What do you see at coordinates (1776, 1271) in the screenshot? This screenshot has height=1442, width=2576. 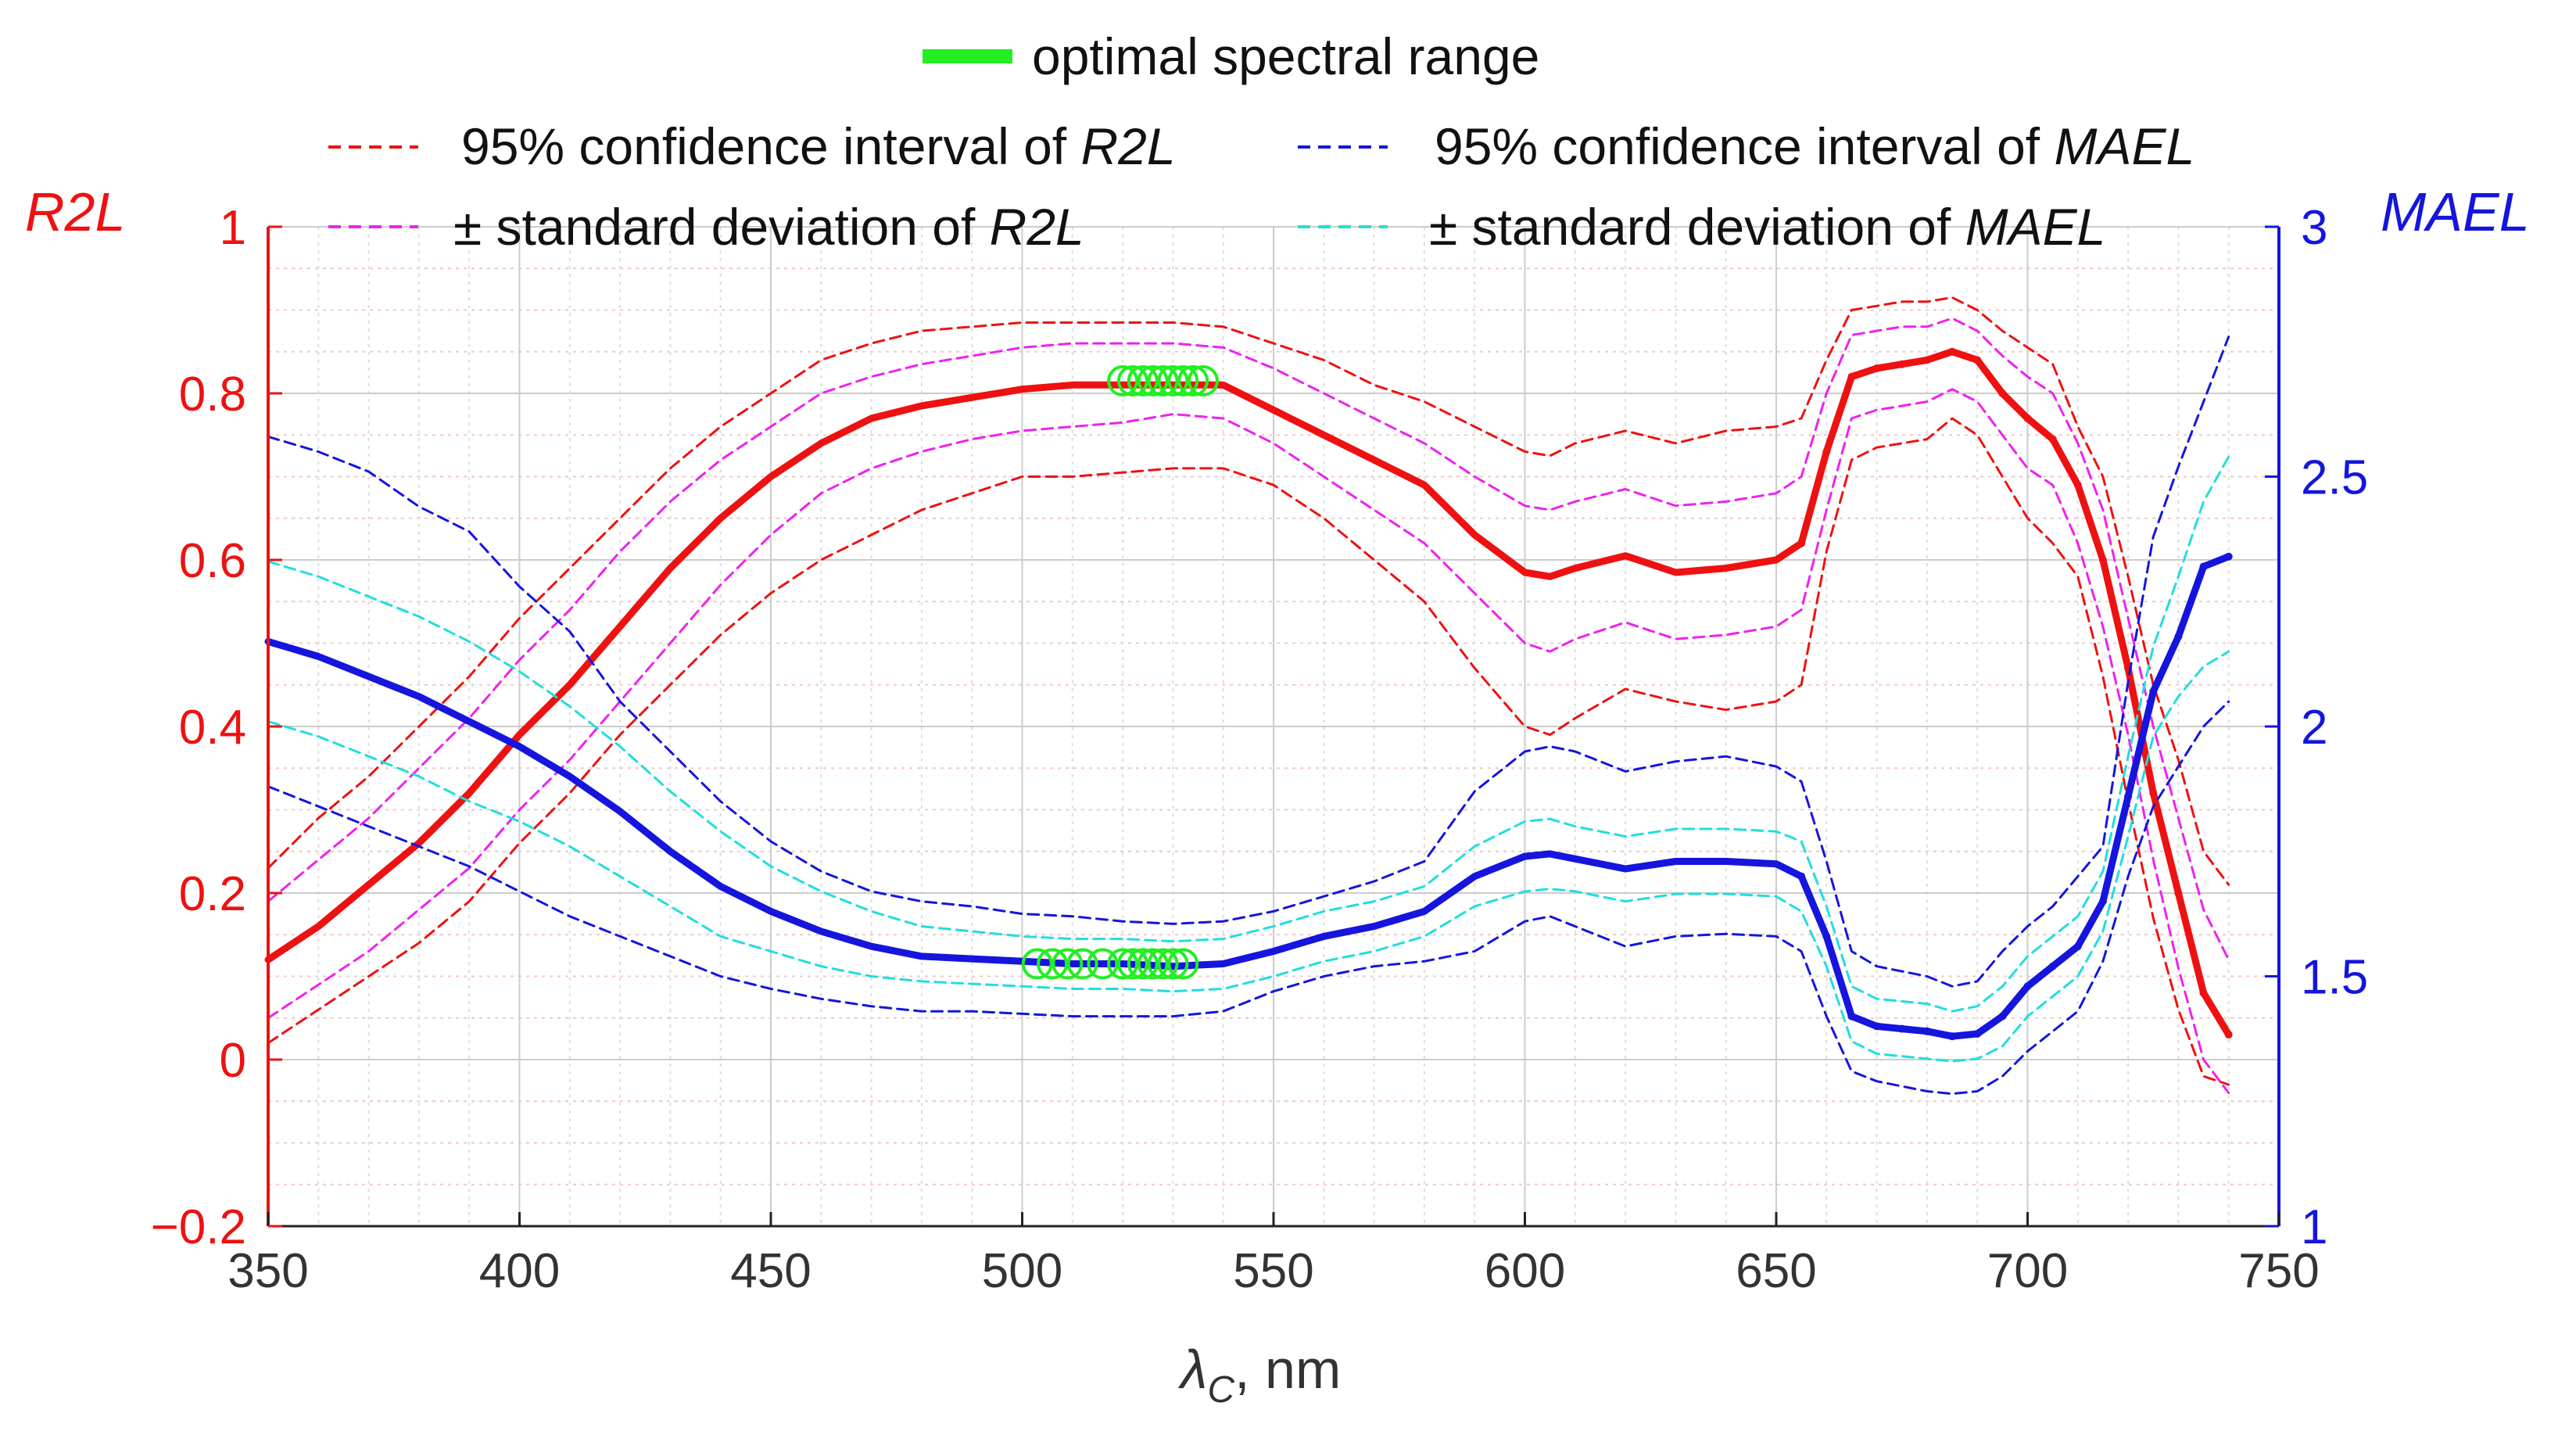 I see `x-tick-label: 650` at bounding box center [1776, 1271].